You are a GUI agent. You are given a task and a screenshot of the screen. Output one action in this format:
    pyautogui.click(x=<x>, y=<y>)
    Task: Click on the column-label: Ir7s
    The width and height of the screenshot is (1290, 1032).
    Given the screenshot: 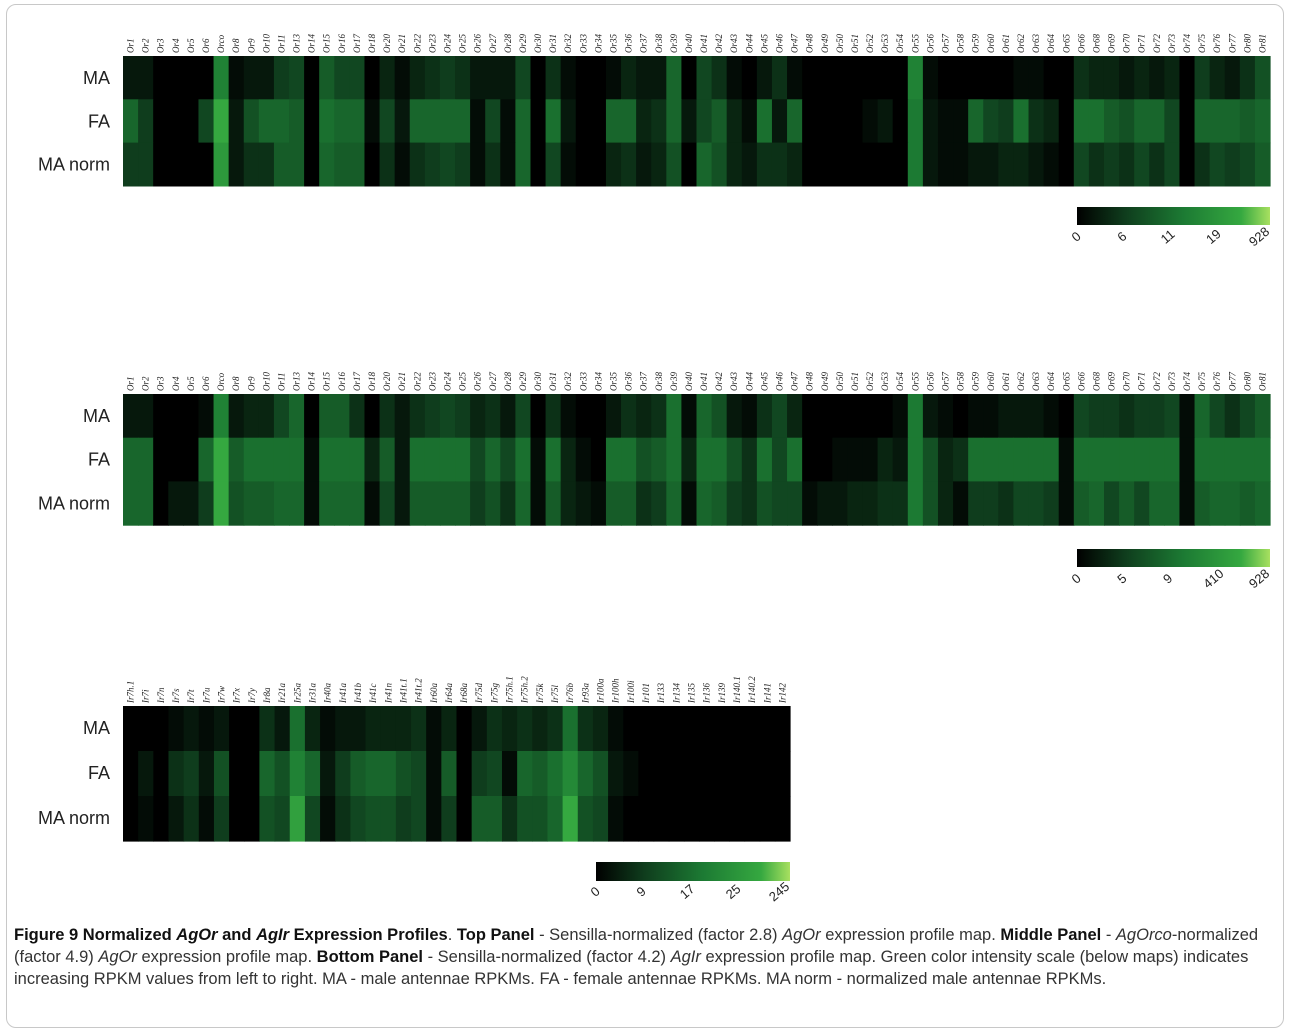 What is the action you would take?
    pyautogui.click(x=176, y=696)
    